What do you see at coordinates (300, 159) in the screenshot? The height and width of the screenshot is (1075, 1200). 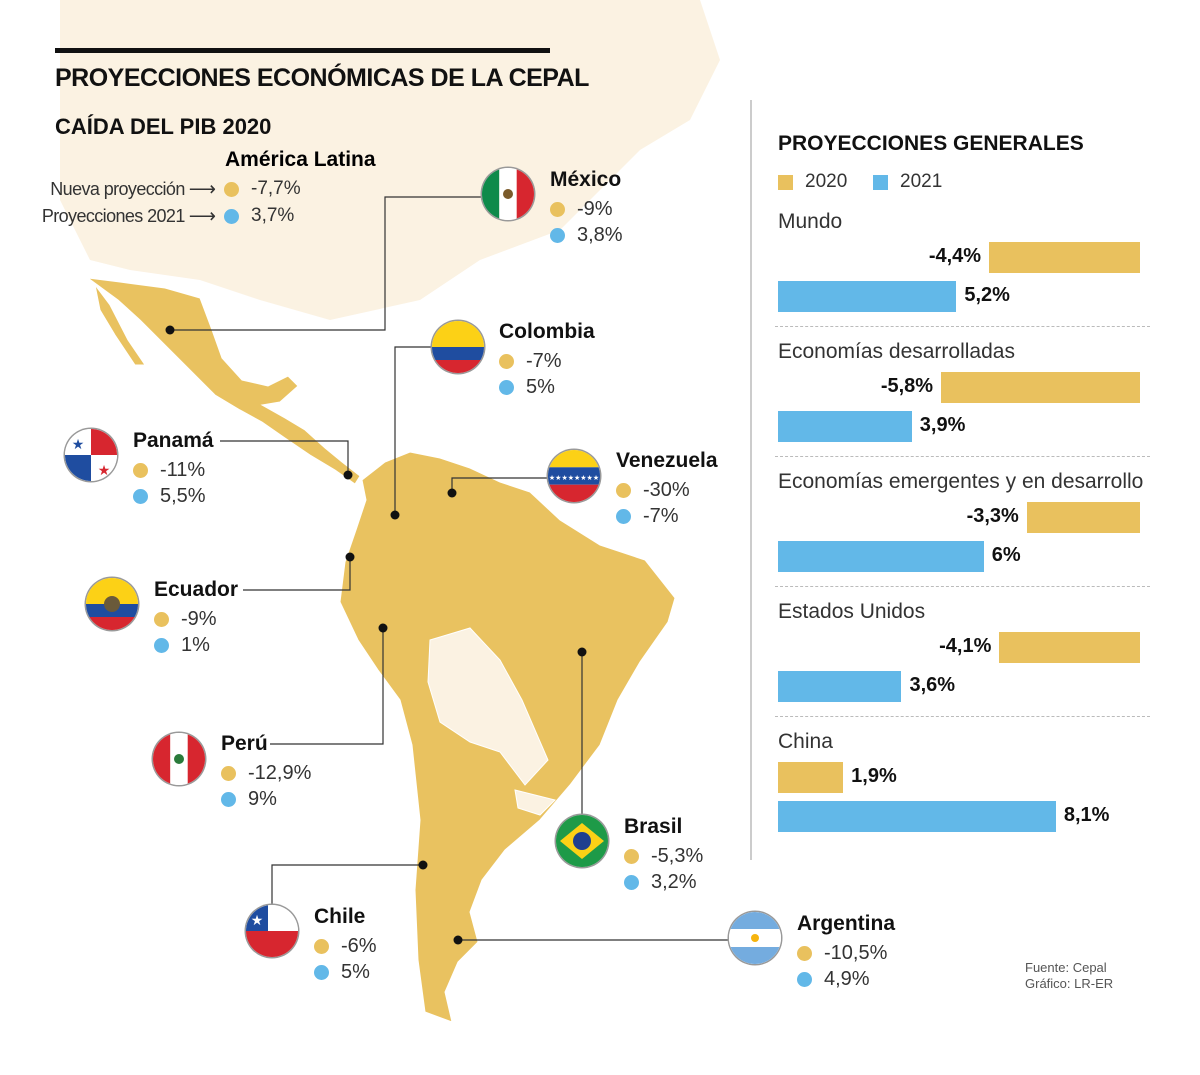 I see `latin-america-title: América Latina` at bounding box center [300, 159].